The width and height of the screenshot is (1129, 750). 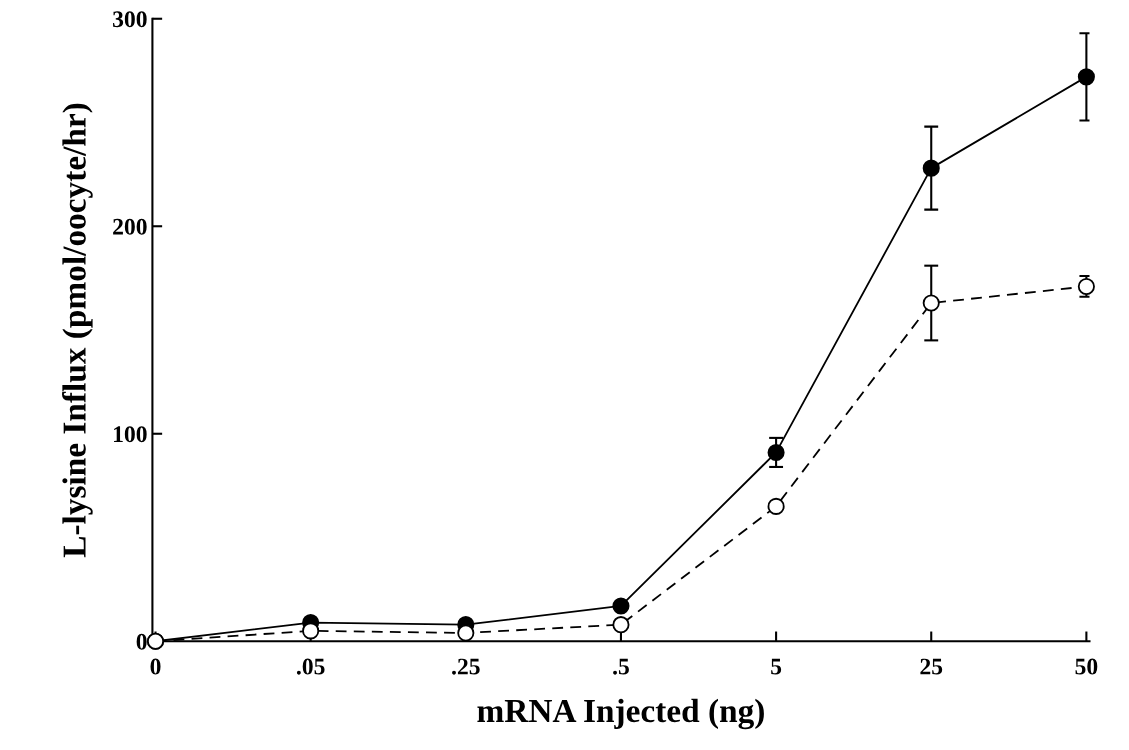 I want to click on x-axis-title: mRNA Injected (ng), so click(x=620, y=714).